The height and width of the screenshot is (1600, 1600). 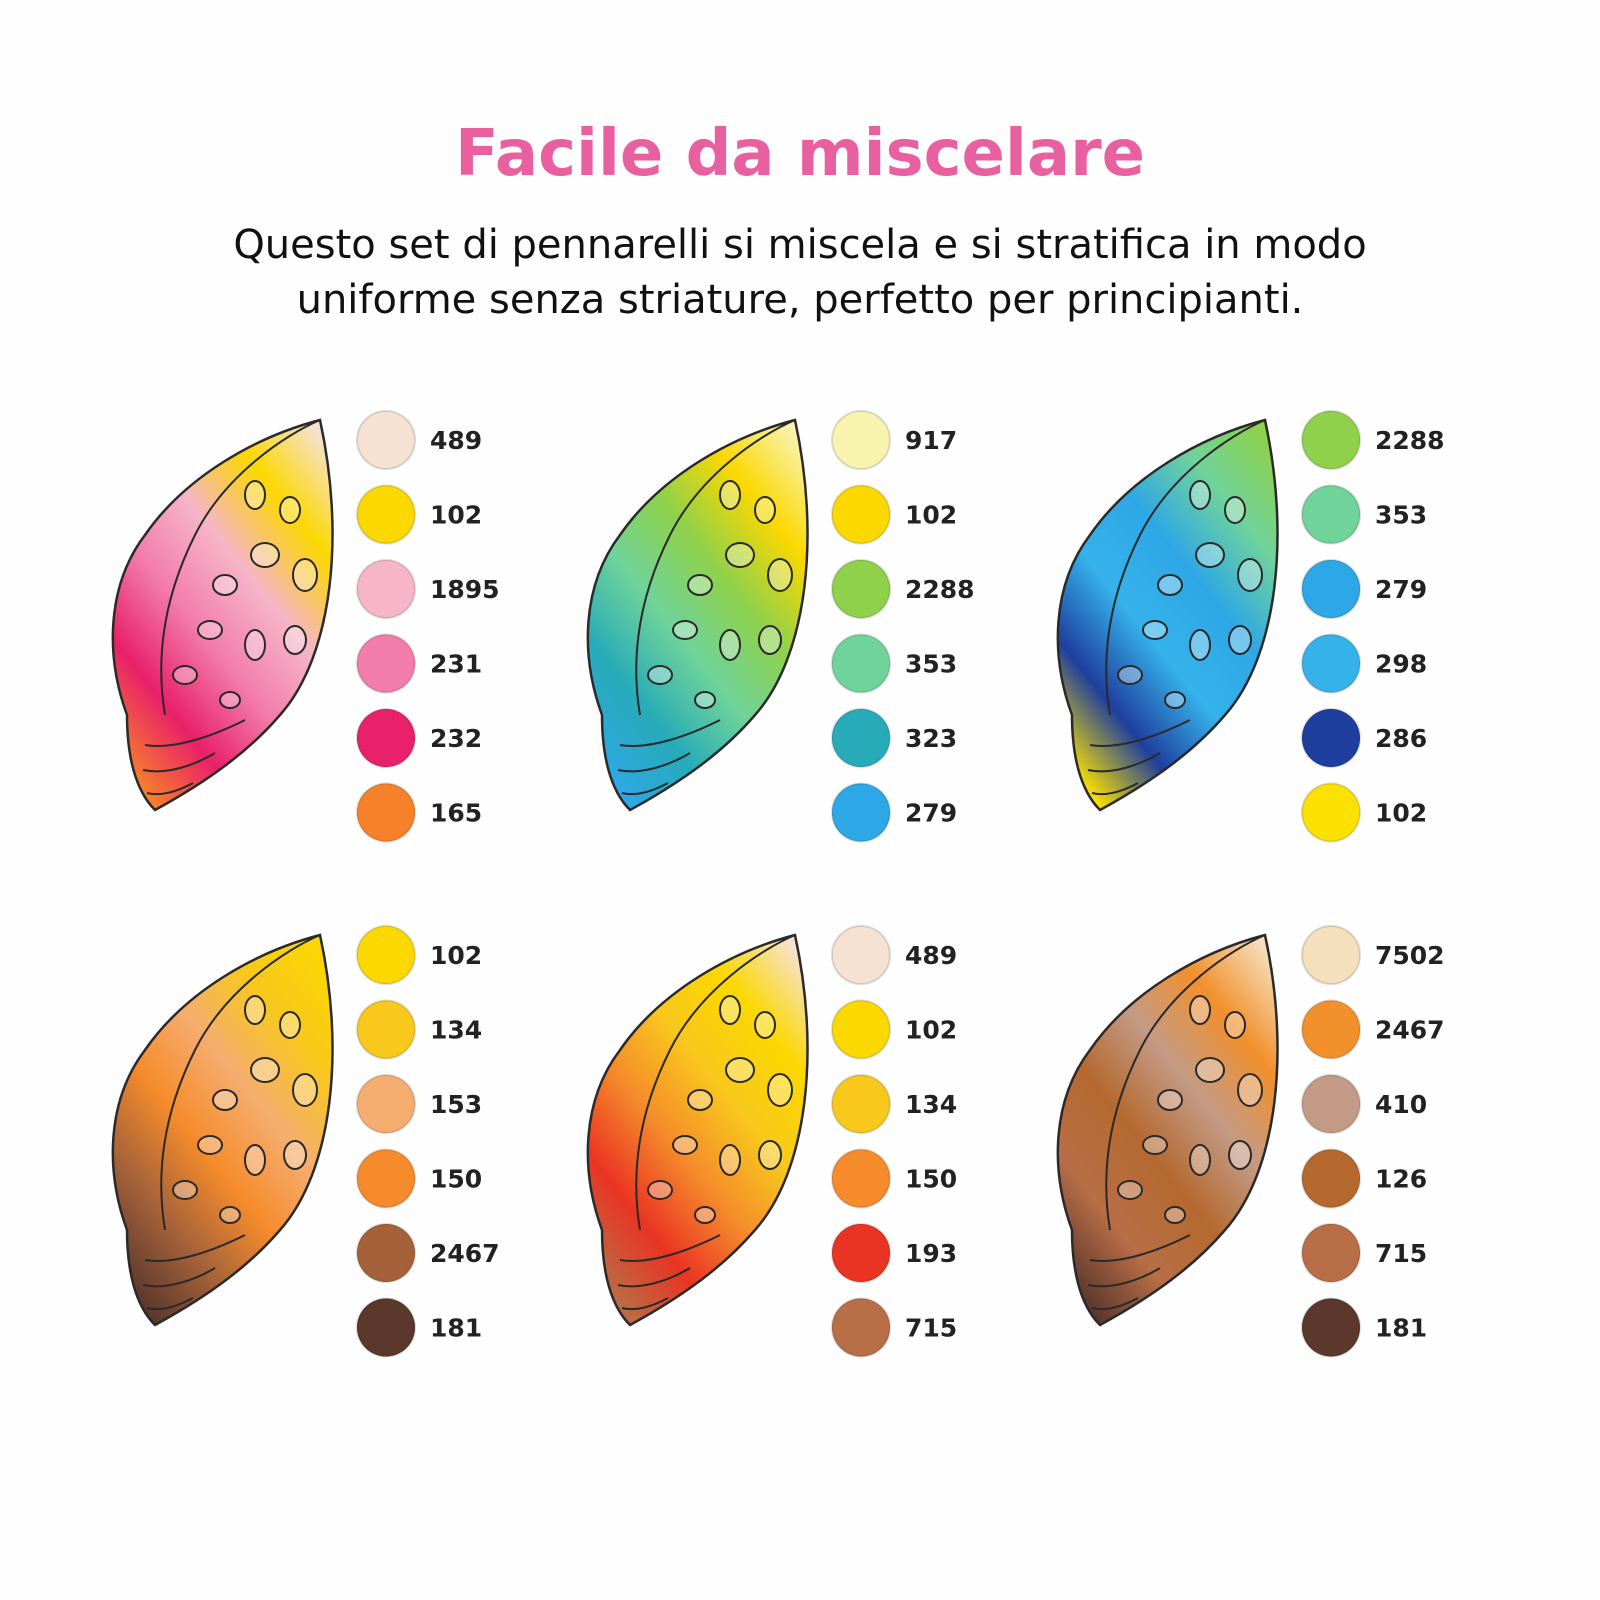 I want to click on panel: 102 134 153 150 2467 181, so click(x=305, y=1141).